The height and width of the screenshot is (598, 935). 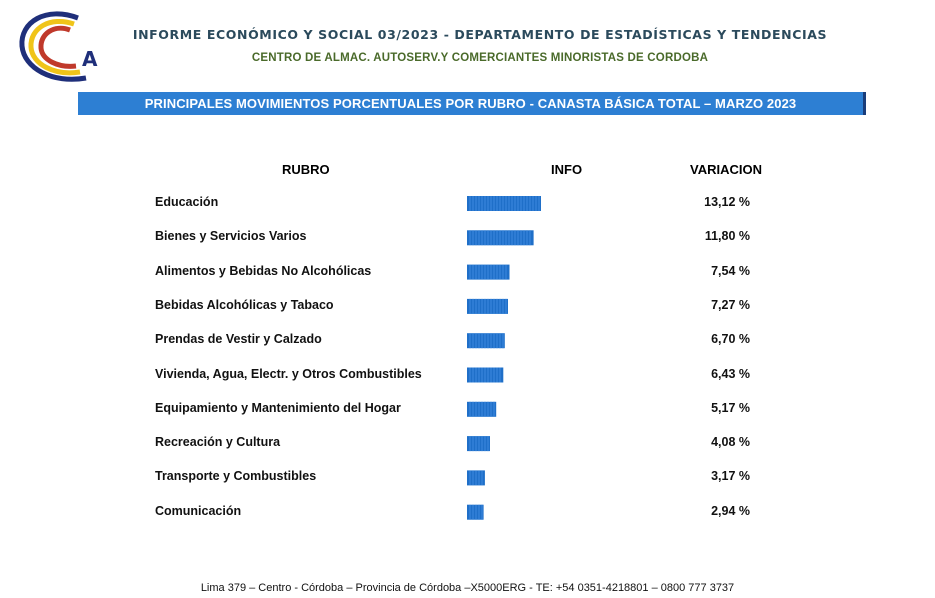 What do you see at coordinates (198, 510) in the screenshot?
I see `category-label: Comunicación` at bounding box center [198, 510].